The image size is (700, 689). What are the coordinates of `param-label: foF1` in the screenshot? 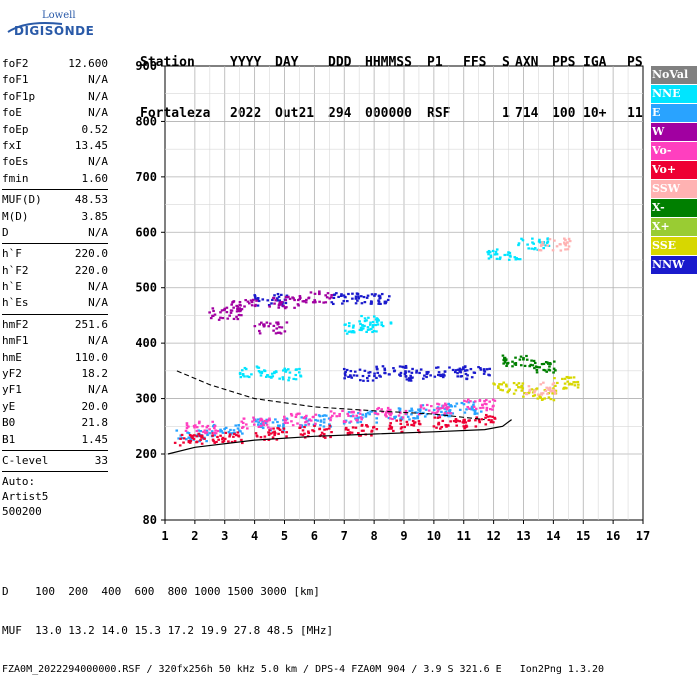 It's located at (15, 80).